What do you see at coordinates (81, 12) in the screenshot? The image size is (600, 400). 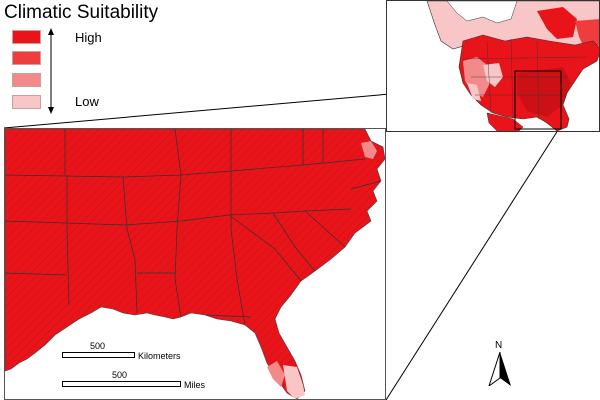 I see `legend-title: Climatic Suitability` at bounding box center [81, 12].